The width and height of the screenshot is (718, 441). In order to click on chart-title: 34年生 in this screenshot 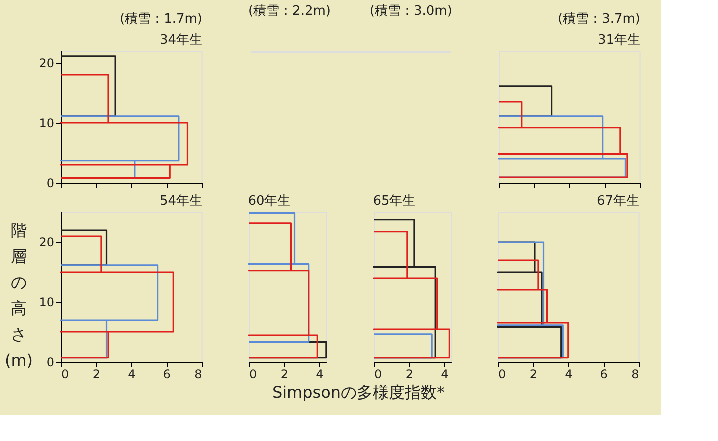, I will do `click(181, 40)`.